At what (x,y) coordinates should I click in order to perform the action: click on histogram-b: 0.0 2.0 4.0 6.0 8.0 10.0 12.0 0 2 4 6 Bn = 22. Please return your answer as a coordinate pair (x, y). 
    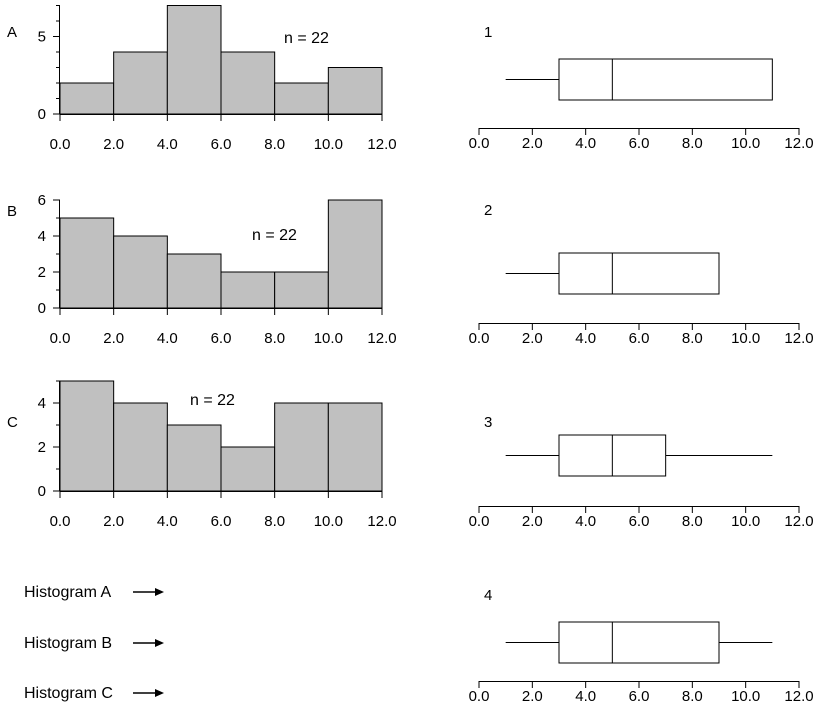
    Looking at the image, I should click on (202, 269).